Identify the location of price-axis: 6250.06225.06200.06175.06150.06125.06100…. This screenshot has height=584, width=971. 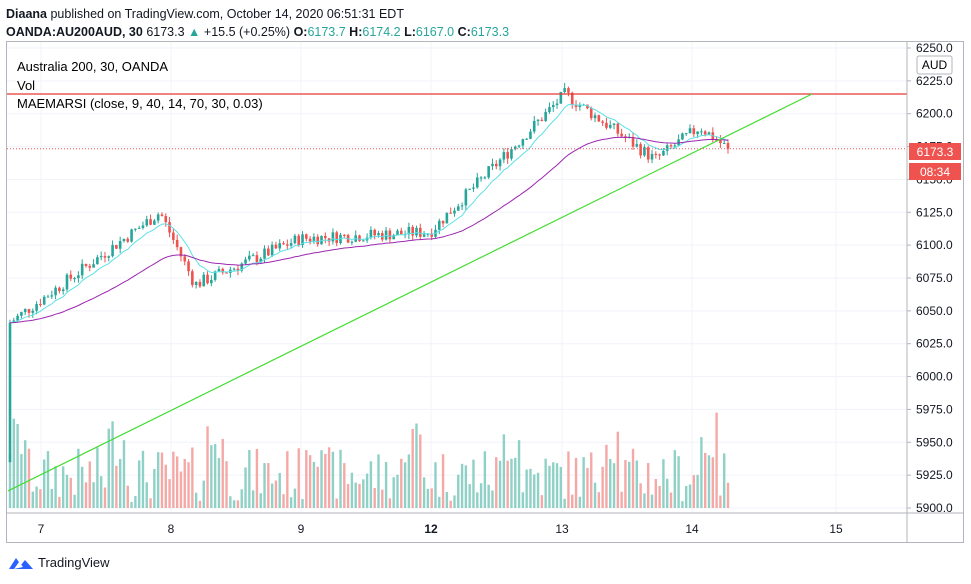
(929, 291).